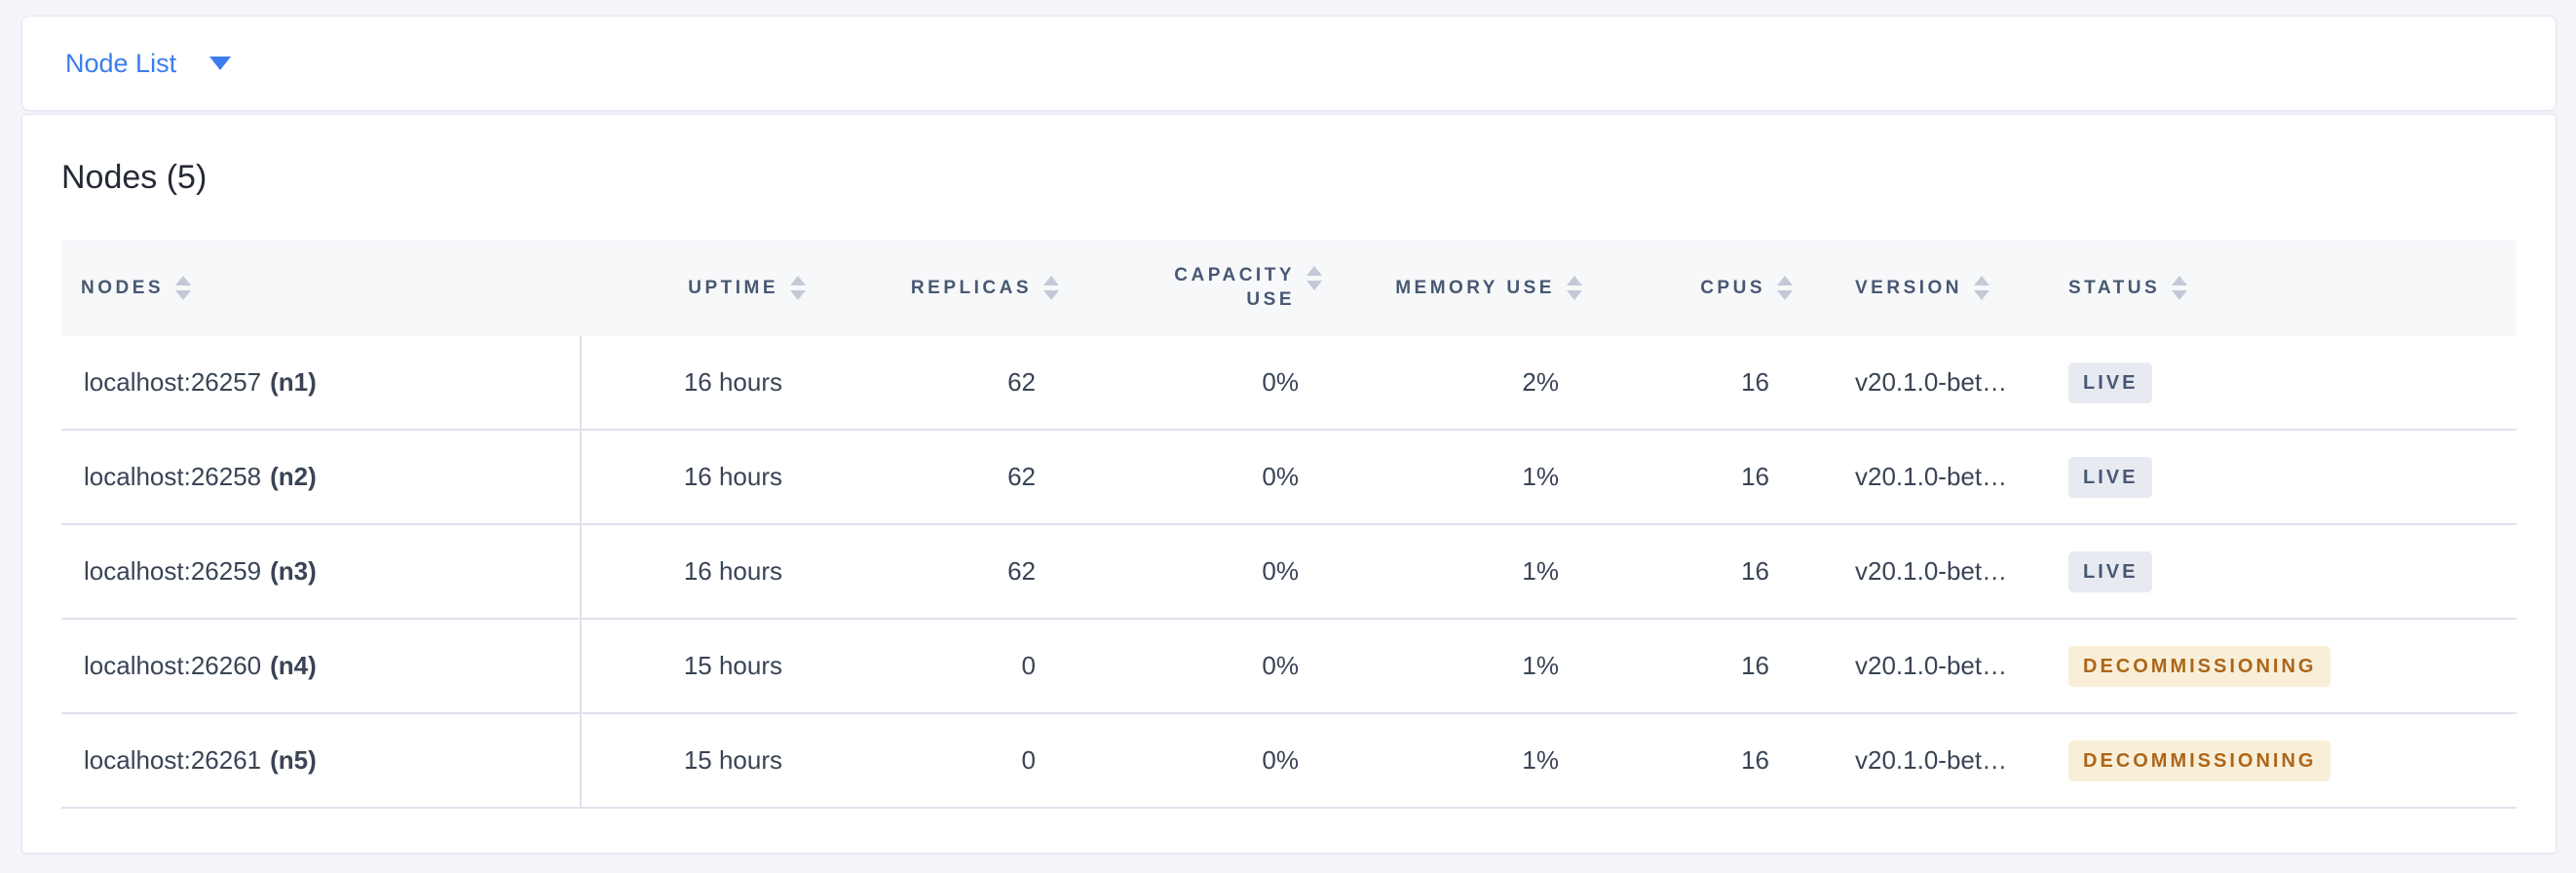  I want to click on node-address-link: localhost:26257, so click(173, 382).